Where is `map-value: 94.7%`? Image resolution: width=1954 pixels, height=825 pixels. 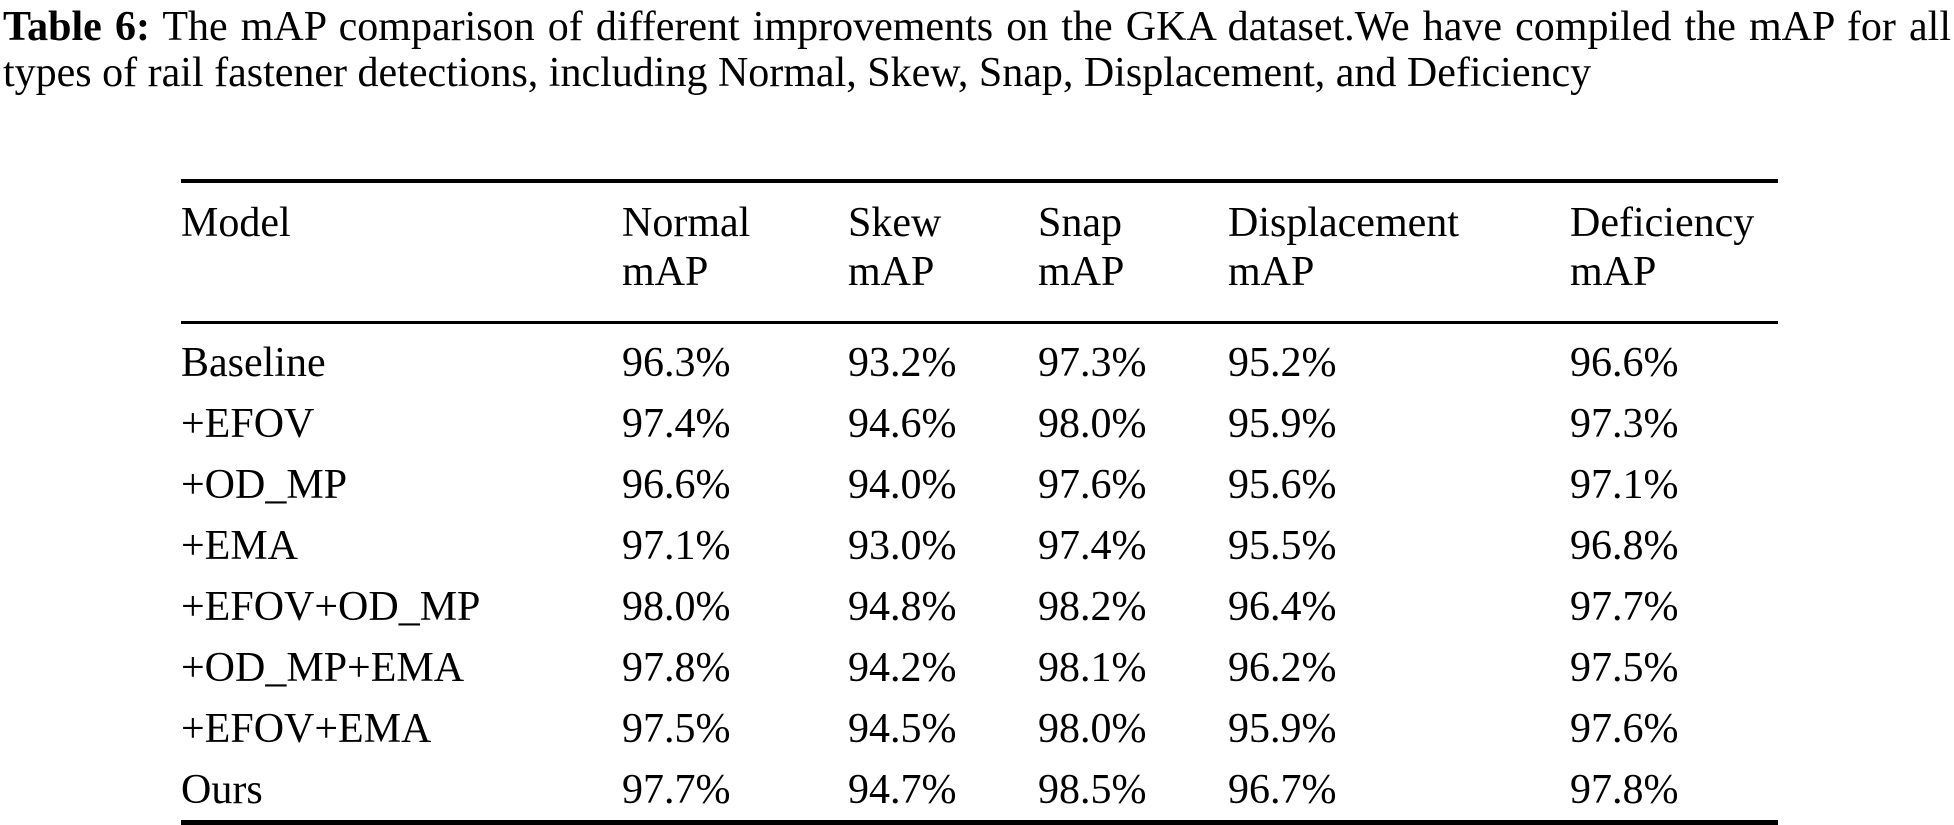
map-value: 94.7% is located at coordinates (902, 789).